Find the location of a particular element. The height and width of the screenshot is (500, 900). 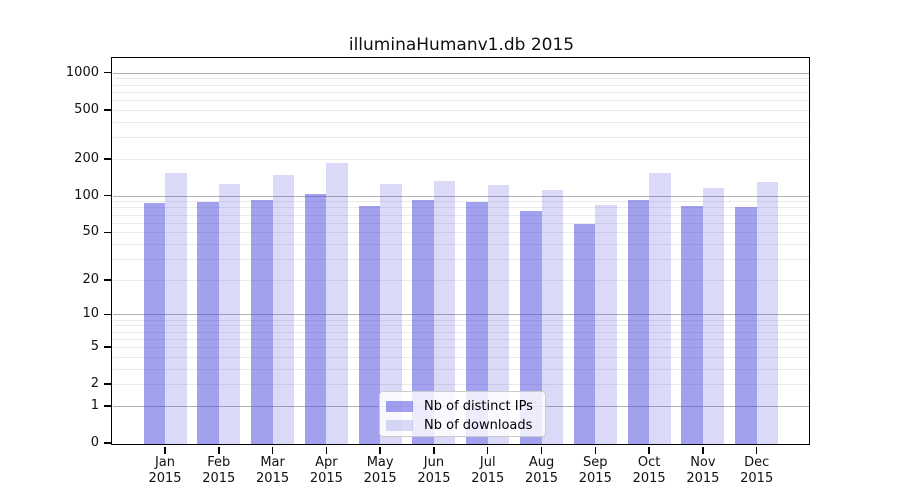

y-tick-label-500: 500 is located at coordinates (86, 109).